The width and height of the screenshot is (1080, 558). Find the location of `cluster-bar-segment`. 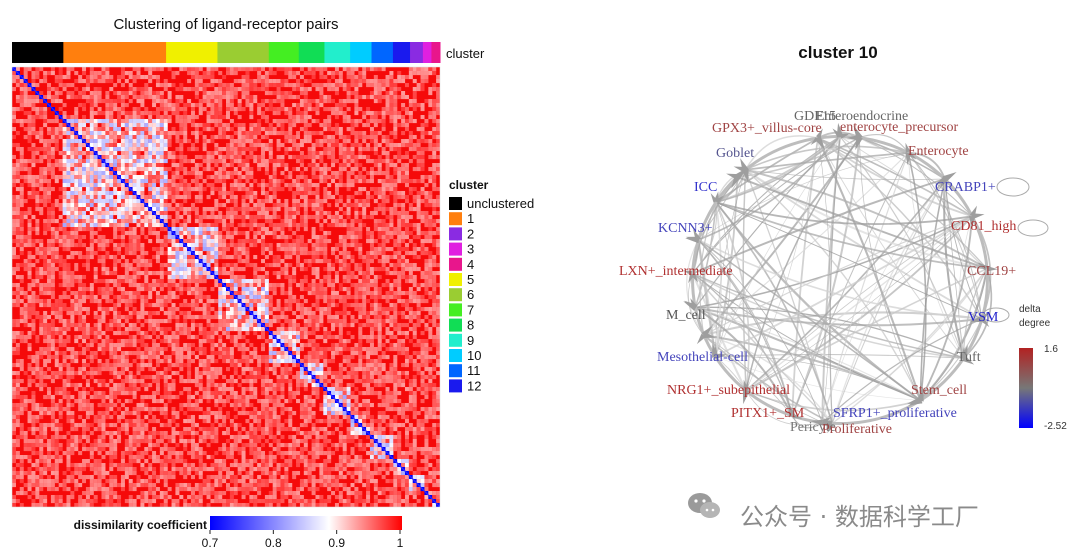

cluster-bar-segment is located at coordinates (192, 52).